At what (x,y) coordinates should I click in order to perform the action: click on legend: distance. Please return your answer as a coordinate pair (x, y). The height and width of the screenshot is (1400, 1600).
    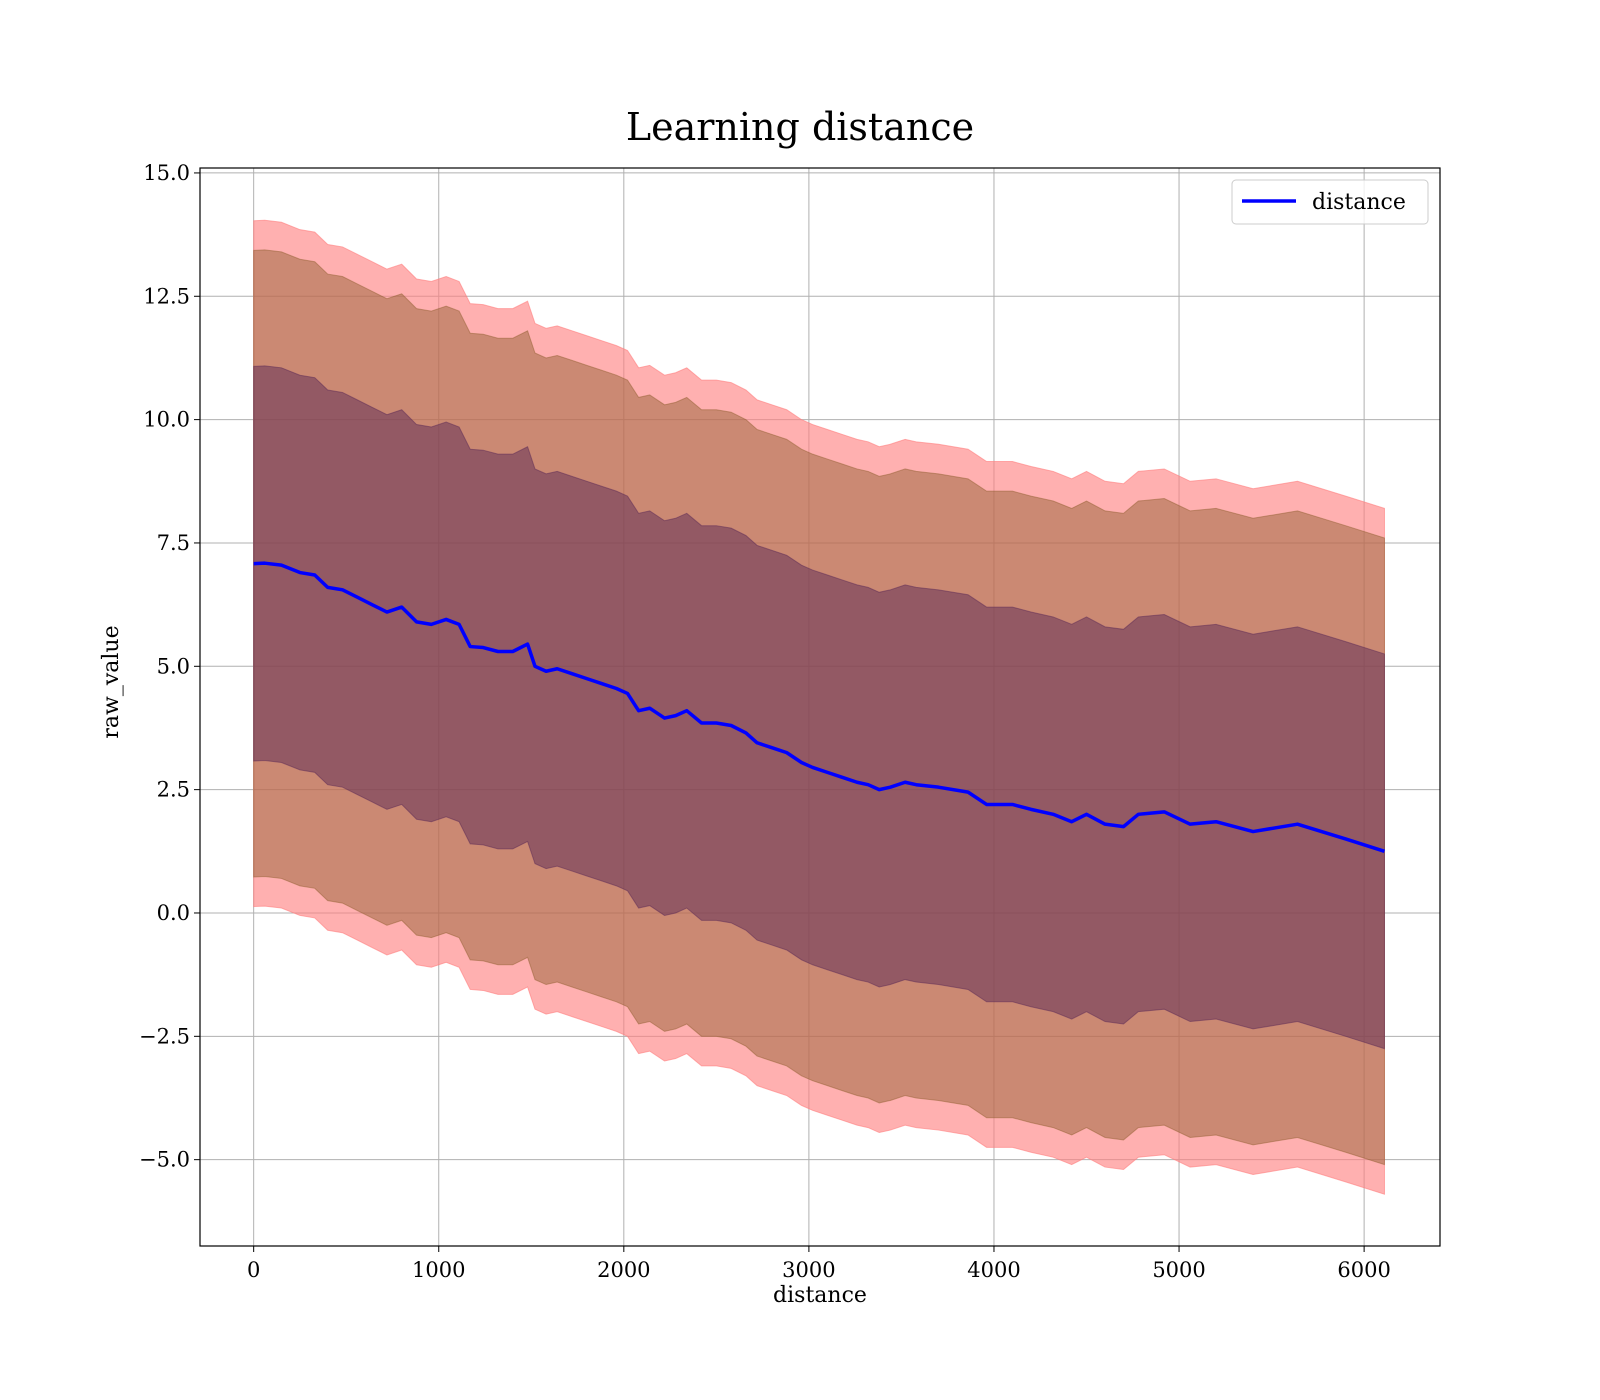
    Looking at the image, I should click on (1330, 202).